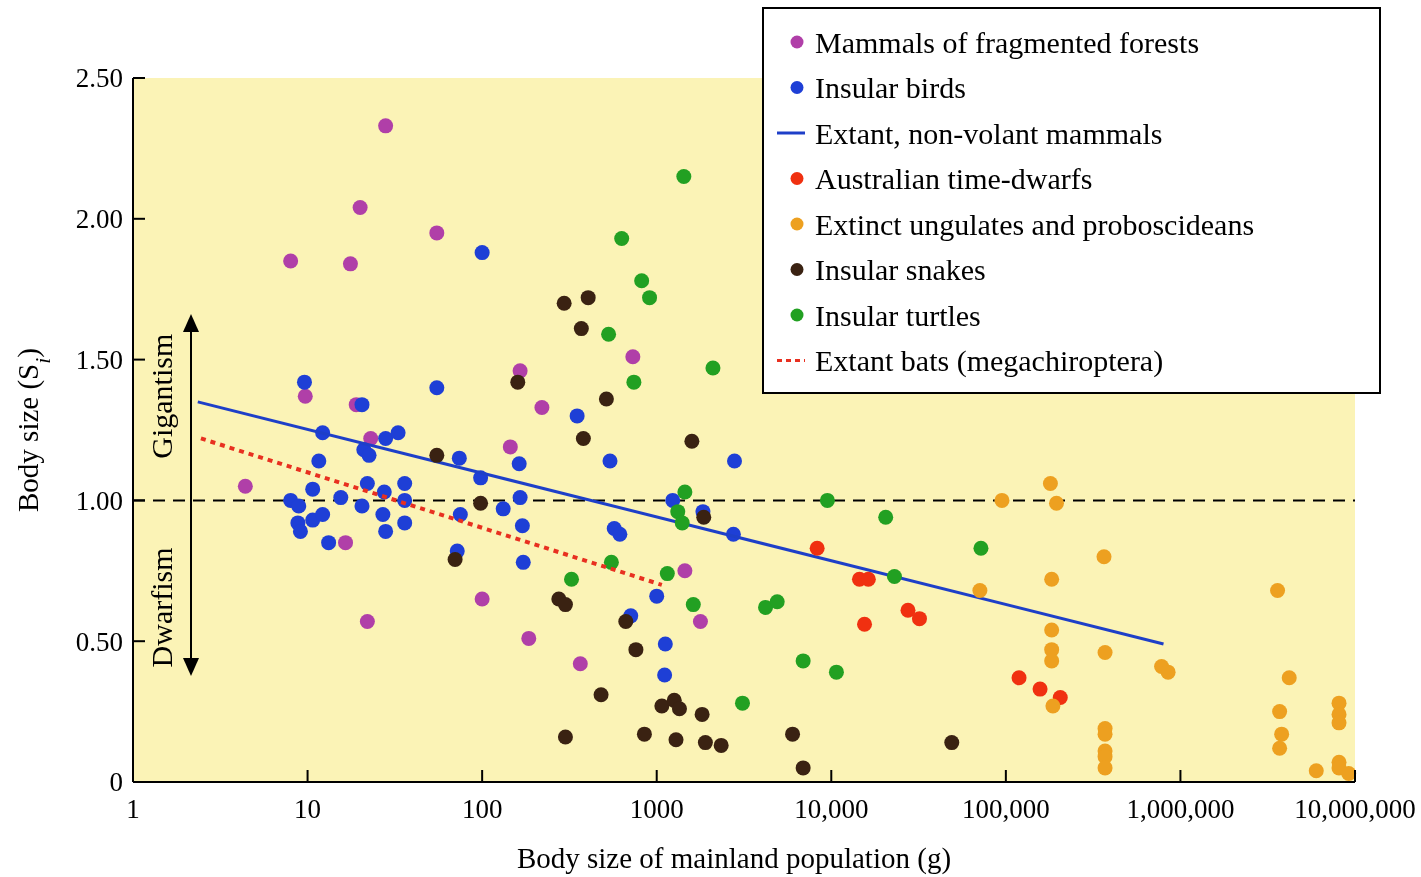  I want to click on x-tick-label: 1,000,000, so click(1180, 809).